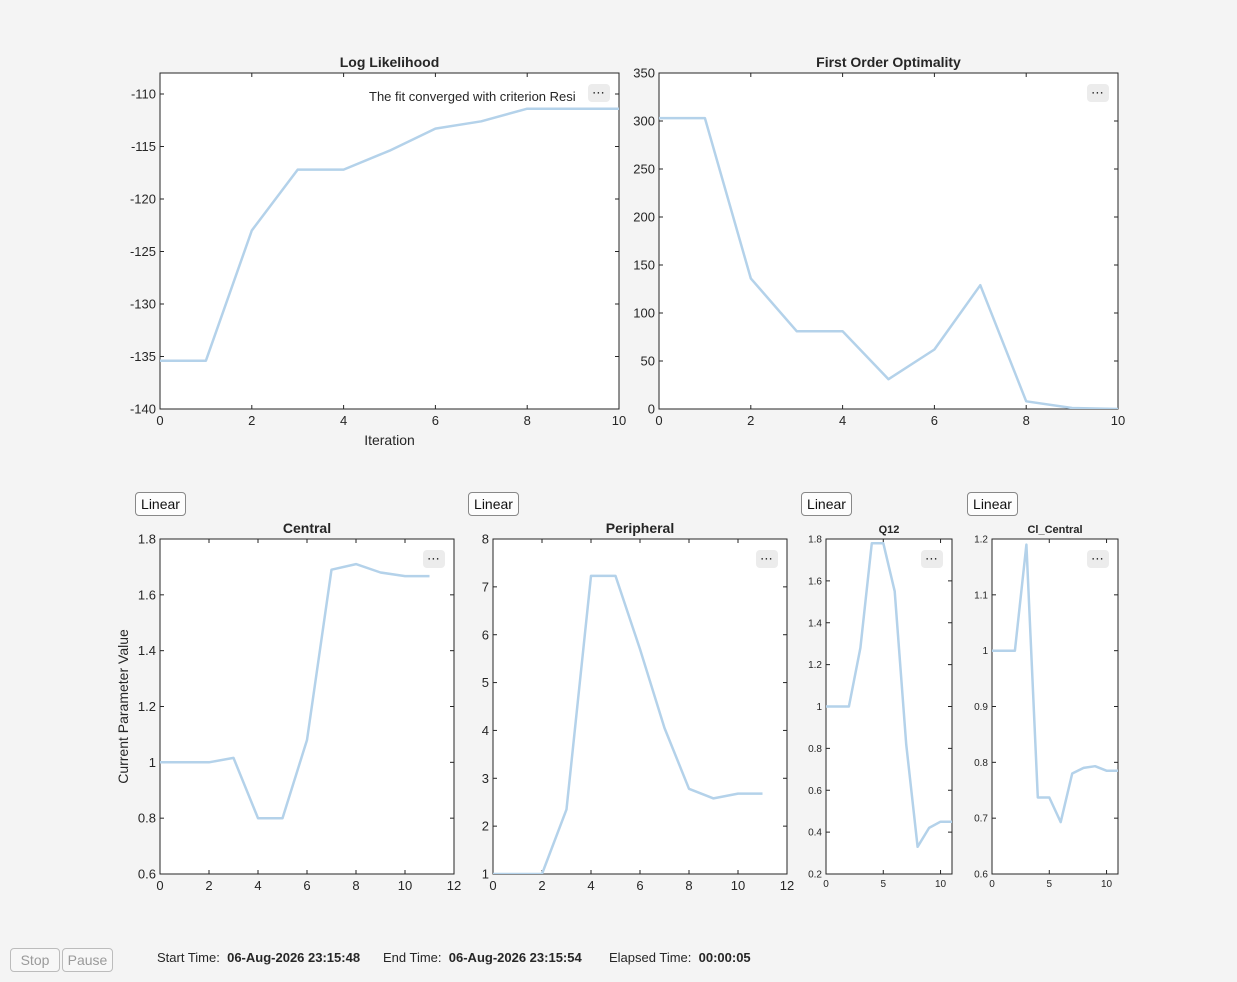  I want to click on q12-xtick-label: 10, so click(941, 884).